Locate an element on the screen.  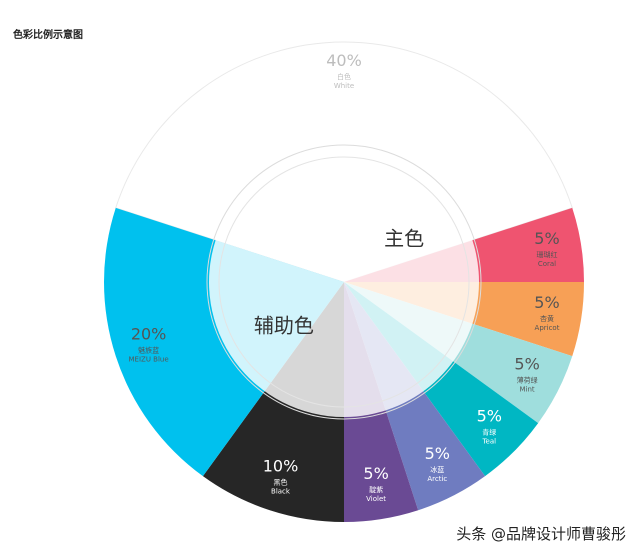
slice-name-en: Violet is located at coordinates (376, 499).